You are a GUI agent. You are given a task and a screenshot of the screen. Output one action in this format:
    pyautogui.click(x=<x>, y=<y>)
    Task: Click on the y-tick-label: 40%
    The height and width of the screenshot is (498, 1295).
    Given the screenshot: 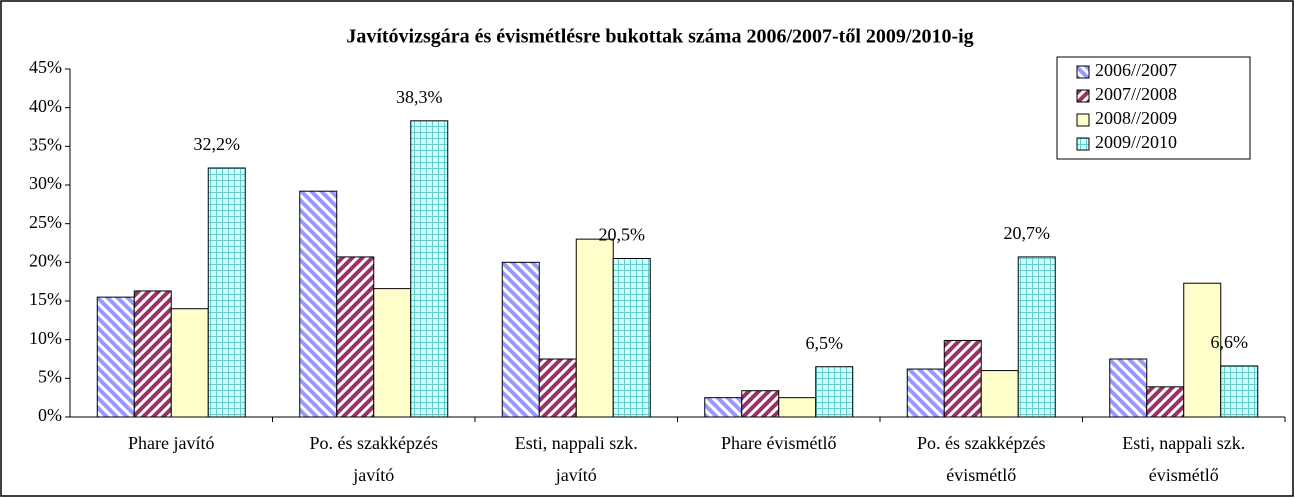 What is the action you would take?
    pyautogui.click(x=45, y=106)
    